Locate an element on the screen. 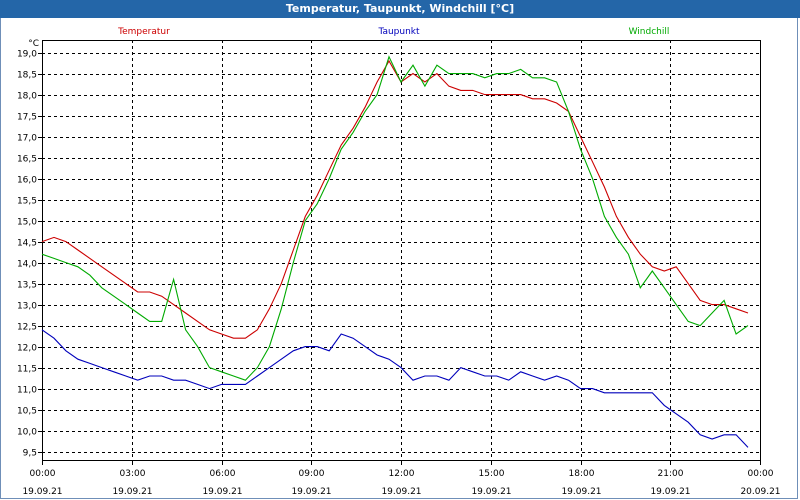 This screenshot has height=500, width=800. x-tick-time: 15:00 is located at coordinates (492, 474).